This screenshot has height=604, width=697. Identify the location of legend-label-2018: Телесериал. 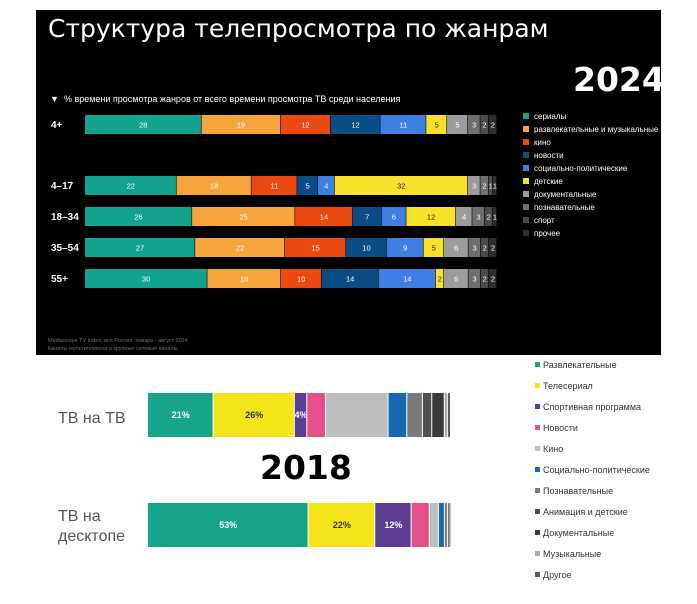
(568, 386).